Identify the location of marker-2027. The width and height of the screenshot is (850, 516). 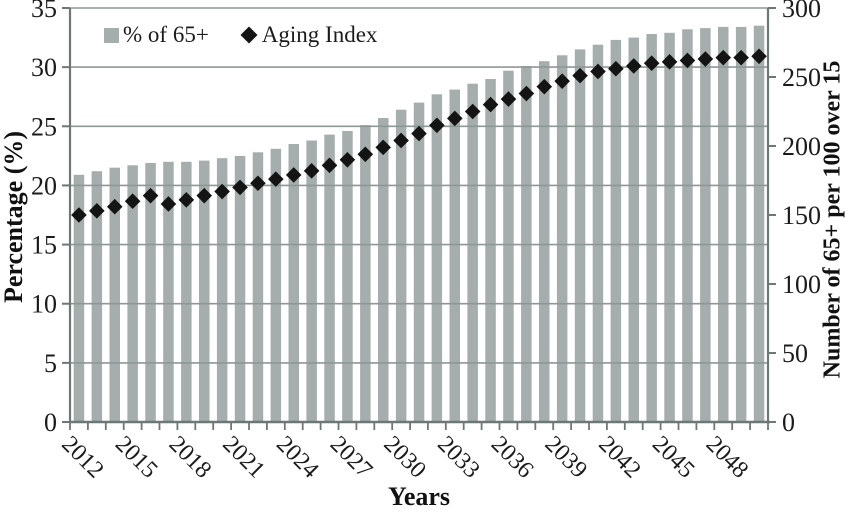
(347, 160).